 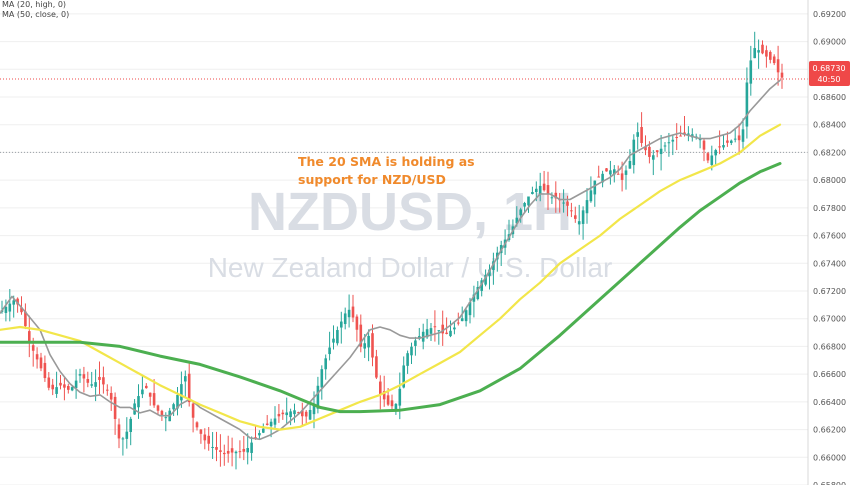 I want to click on y-tick-label: 0.69000, so click(x=829, y=42).